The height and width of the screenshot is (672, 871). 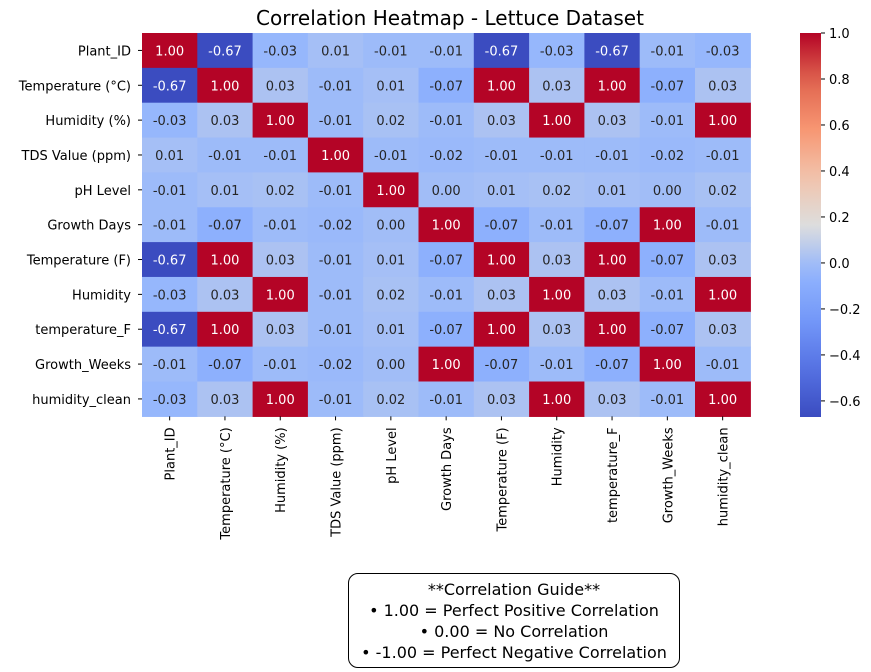 What do you see at coordinates (502, 51) in the screenshot?
I see `cell-value-label: -0.67` at bounding box center [502, 51].